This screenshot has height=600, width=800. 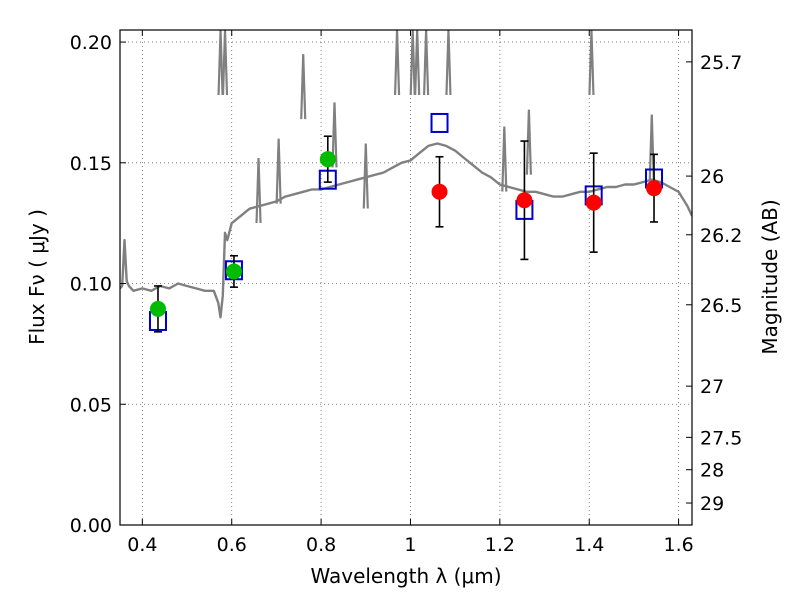 What do you see at coordinates (232, 545) in the screenshot?
I see `x-tick-label: 0.6` at bounding box center [232, 545].